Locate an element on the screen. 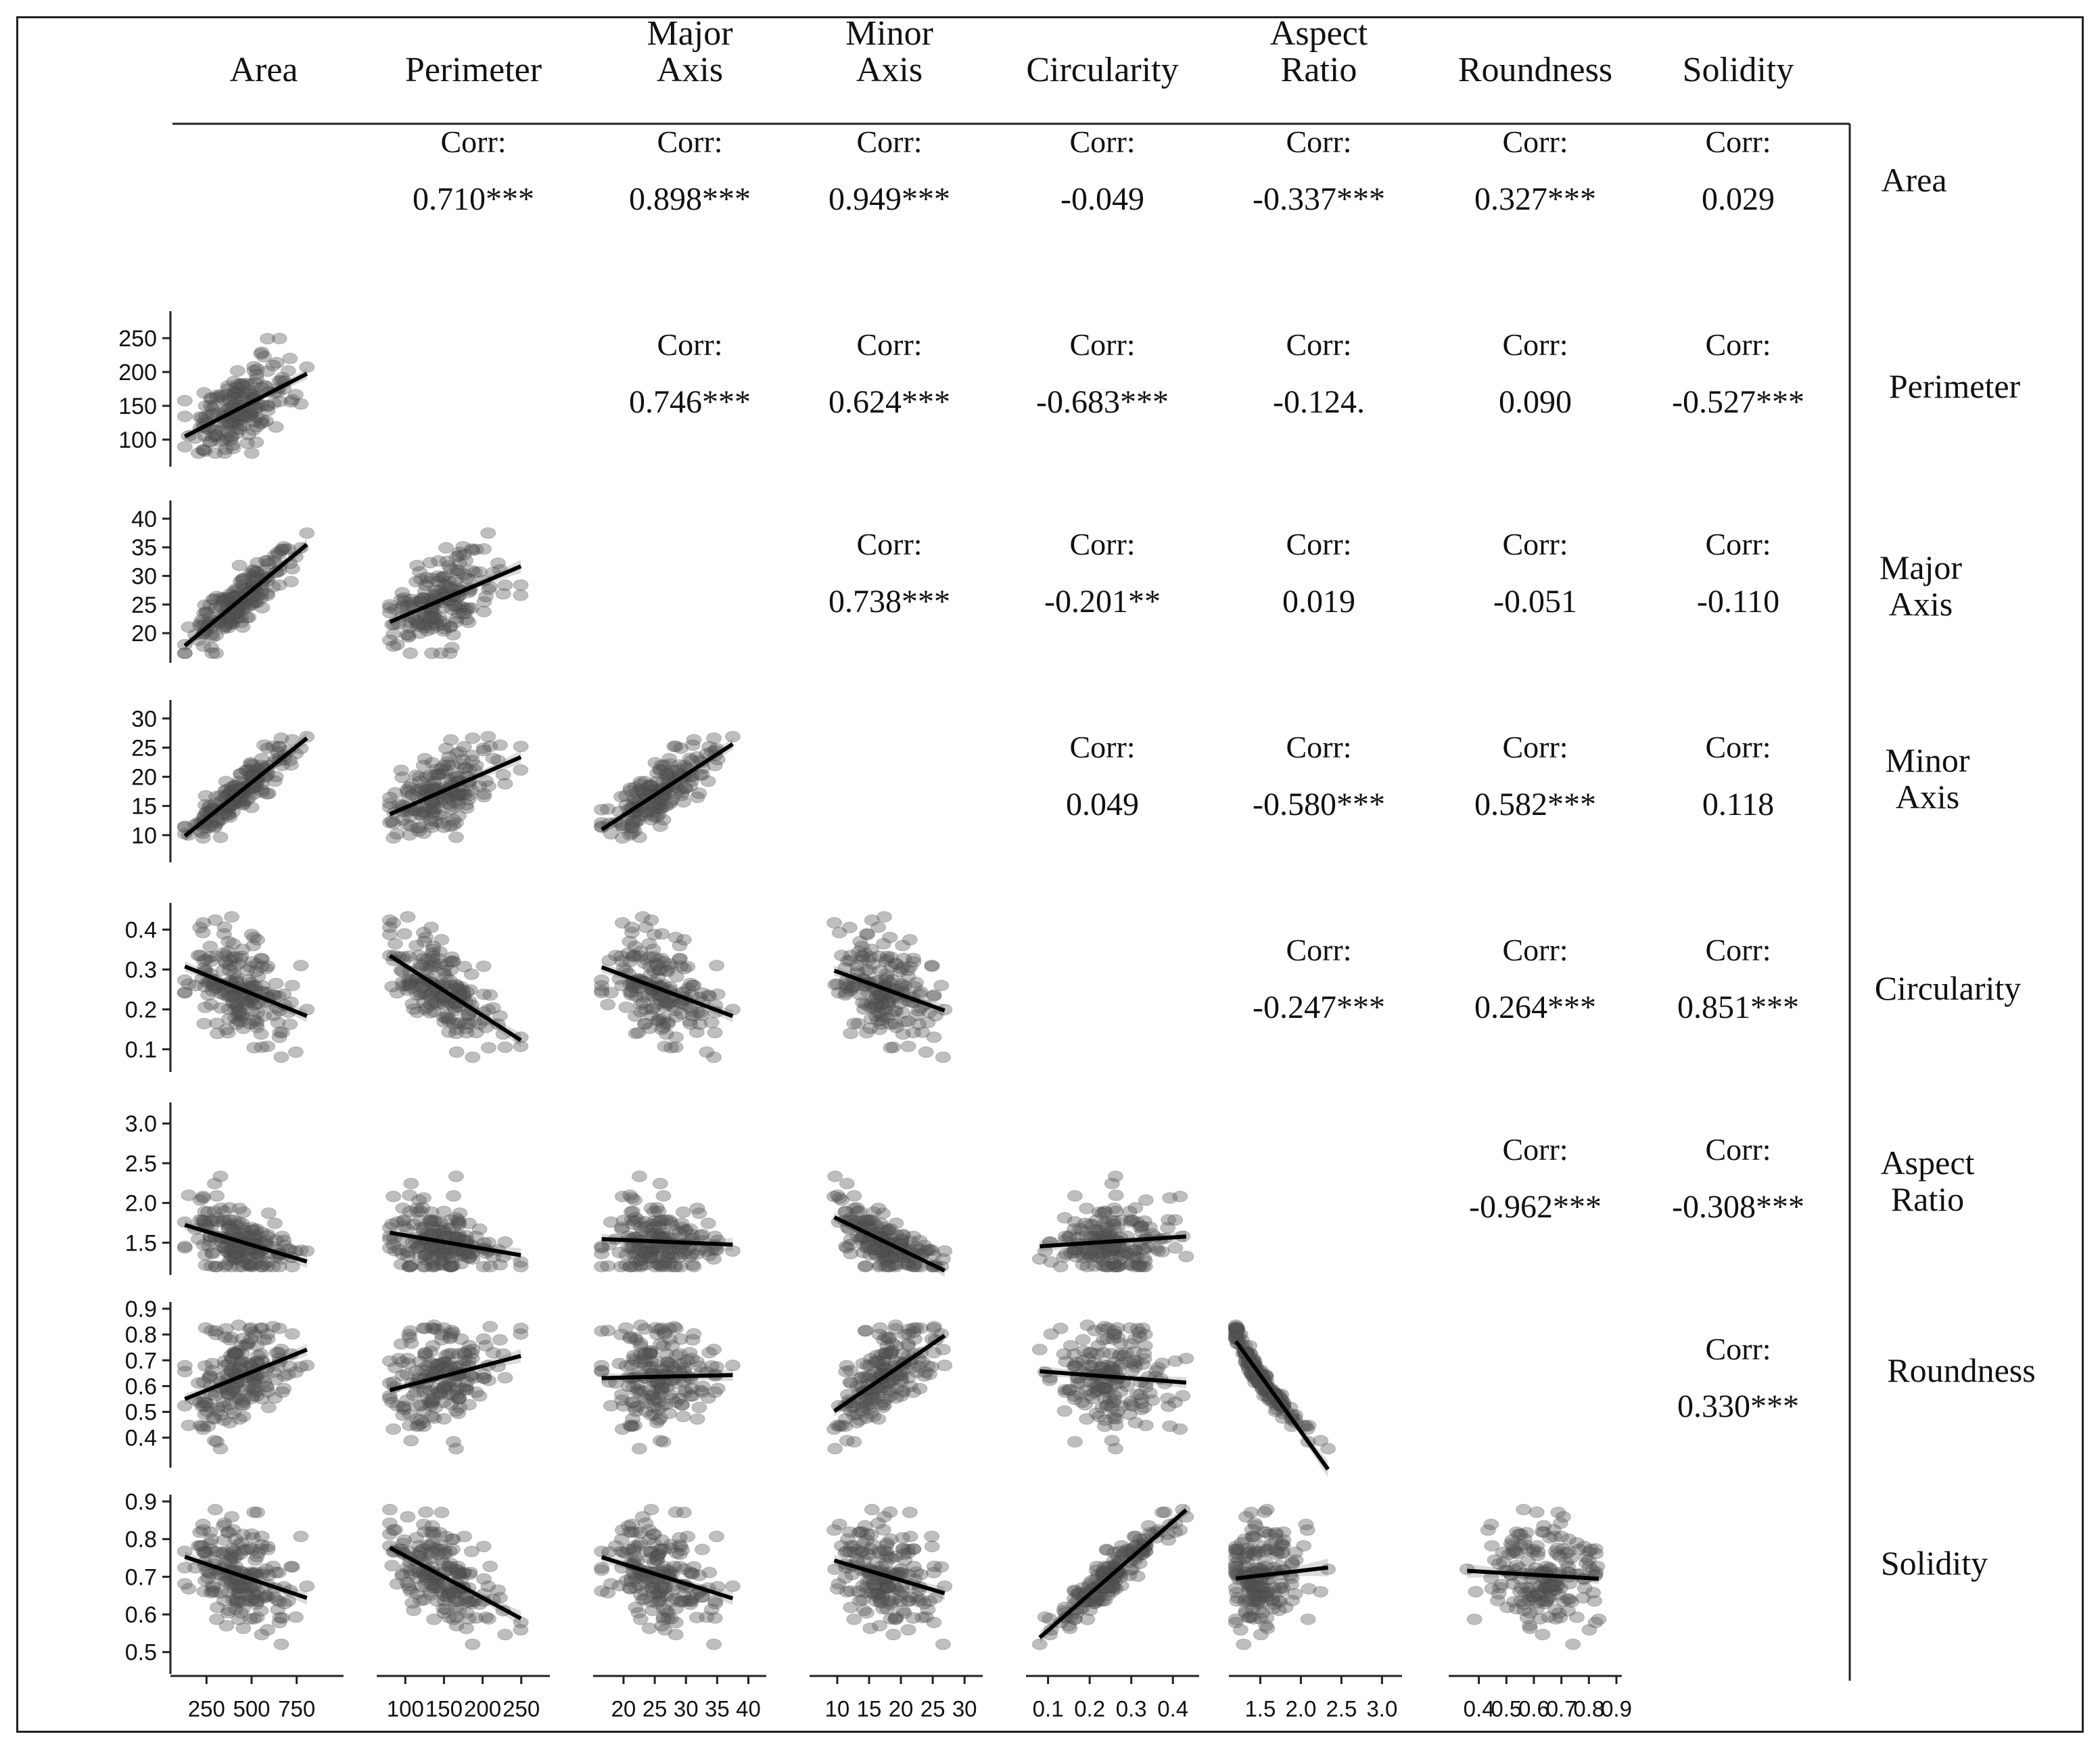 The width and height of the screenshot is (2100, 1749). col-header-minor-axis-line1: Minor is located at coordinates (889, 34).